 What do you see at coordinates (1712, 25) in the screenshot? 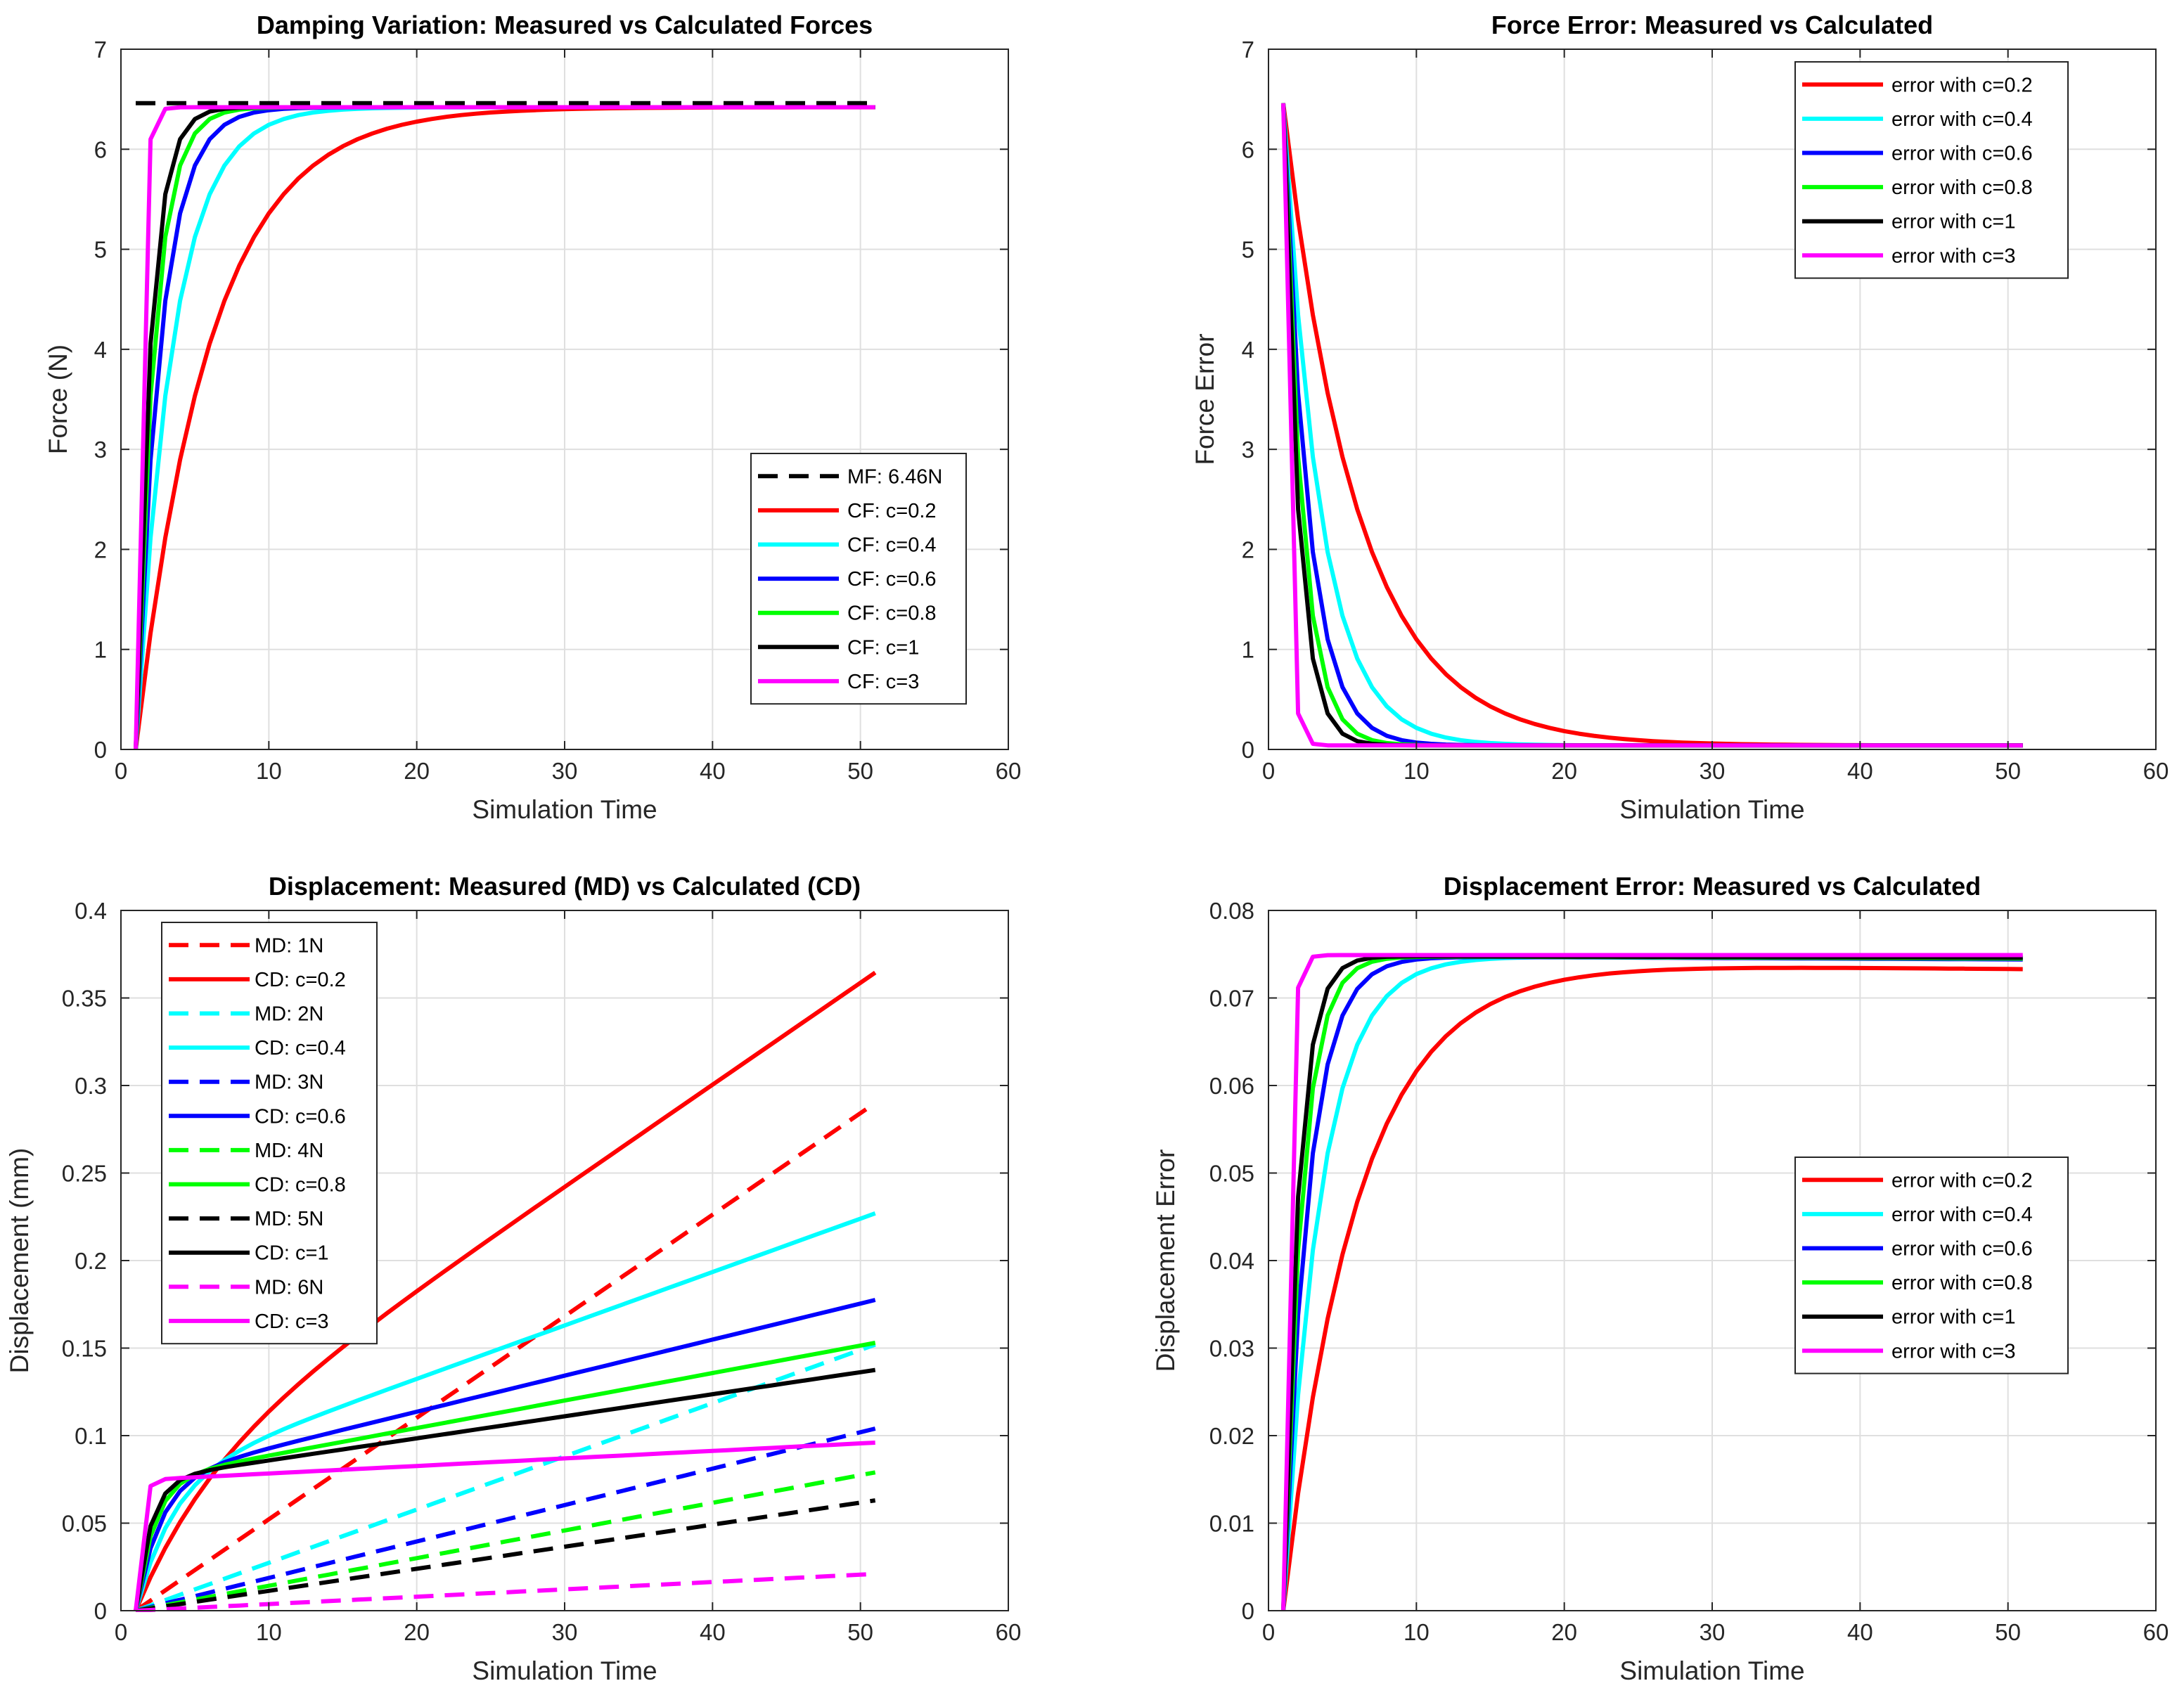
I see `chart-title: Force Error: Measured vs Calculated` at bounding box center [1712, 25].